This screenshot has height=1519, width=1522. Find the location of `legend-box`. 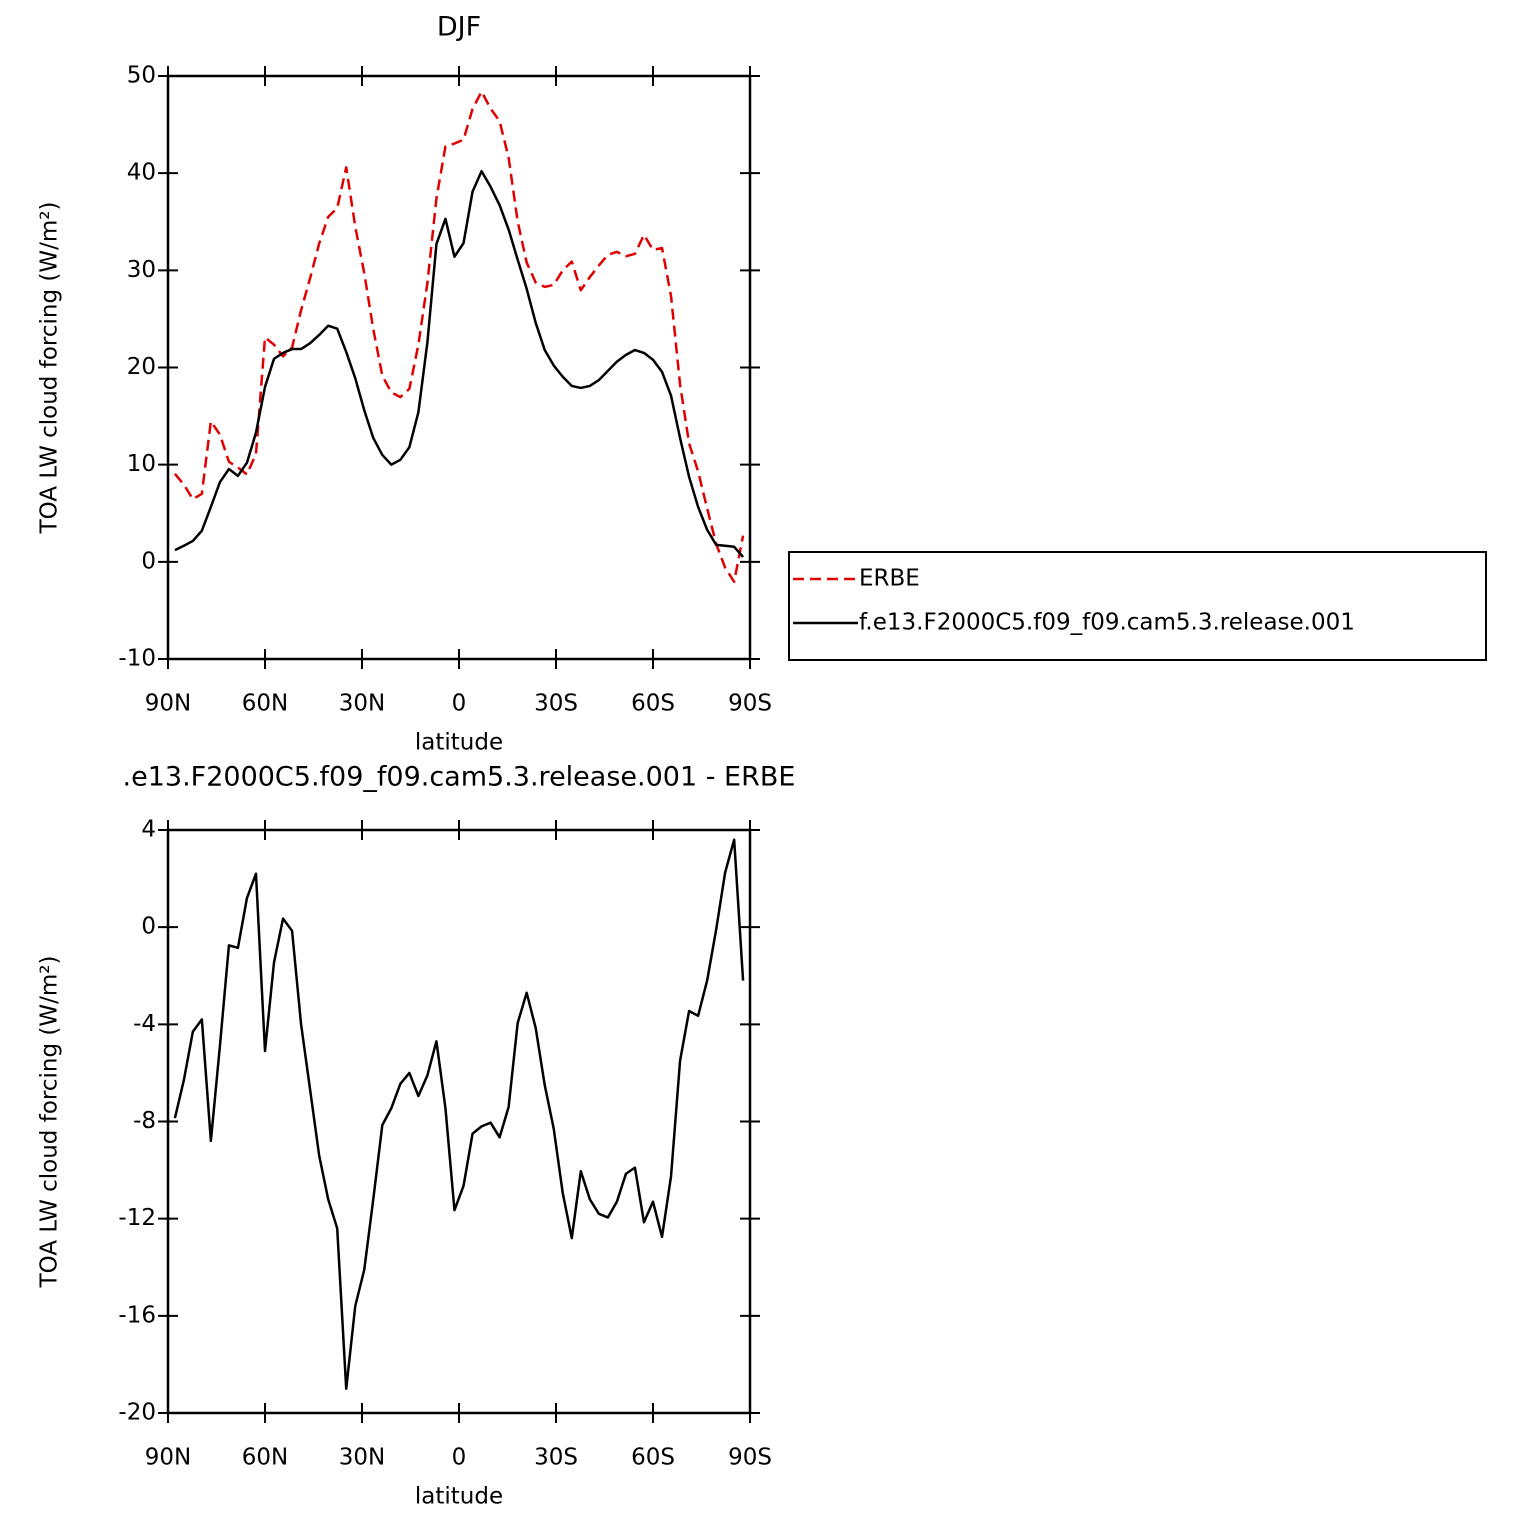

legend-box is located at coordinates (1137, 606).